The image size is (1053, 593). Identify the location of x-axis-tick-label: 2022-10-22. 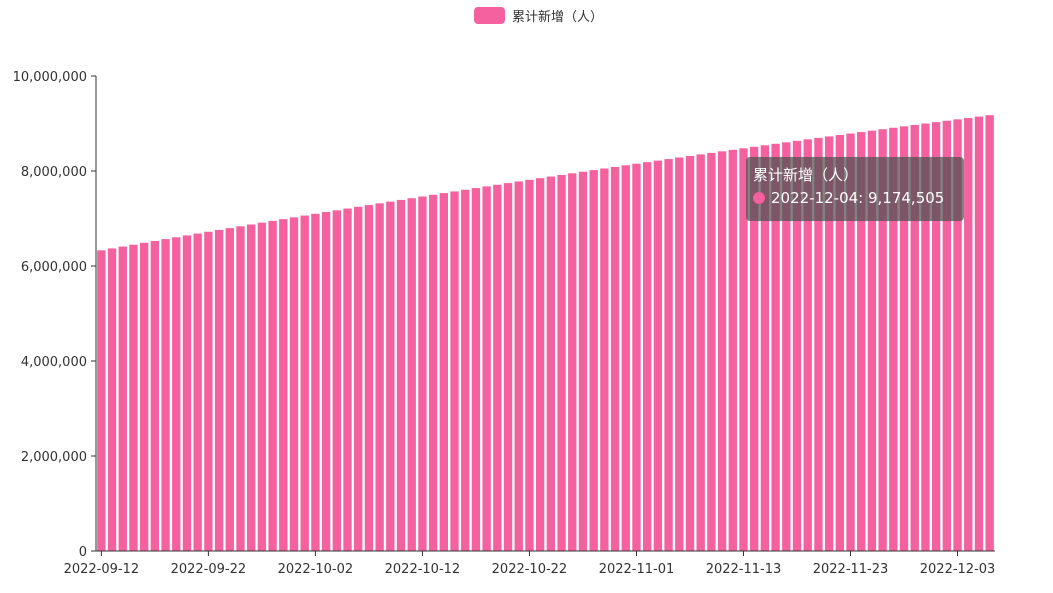
(530, 569).